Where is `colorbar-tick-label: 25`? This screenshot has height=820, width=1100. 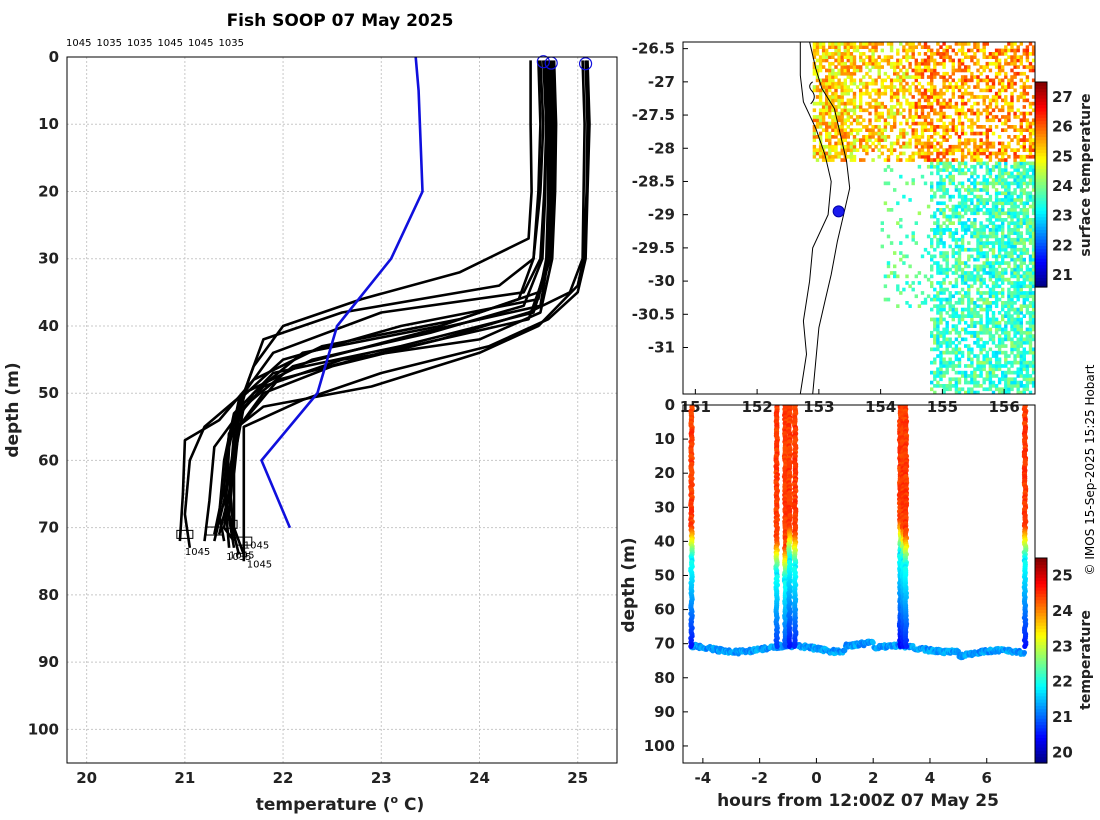 colorbar-tick-label: 25 is located at coordinates (1062, 576).